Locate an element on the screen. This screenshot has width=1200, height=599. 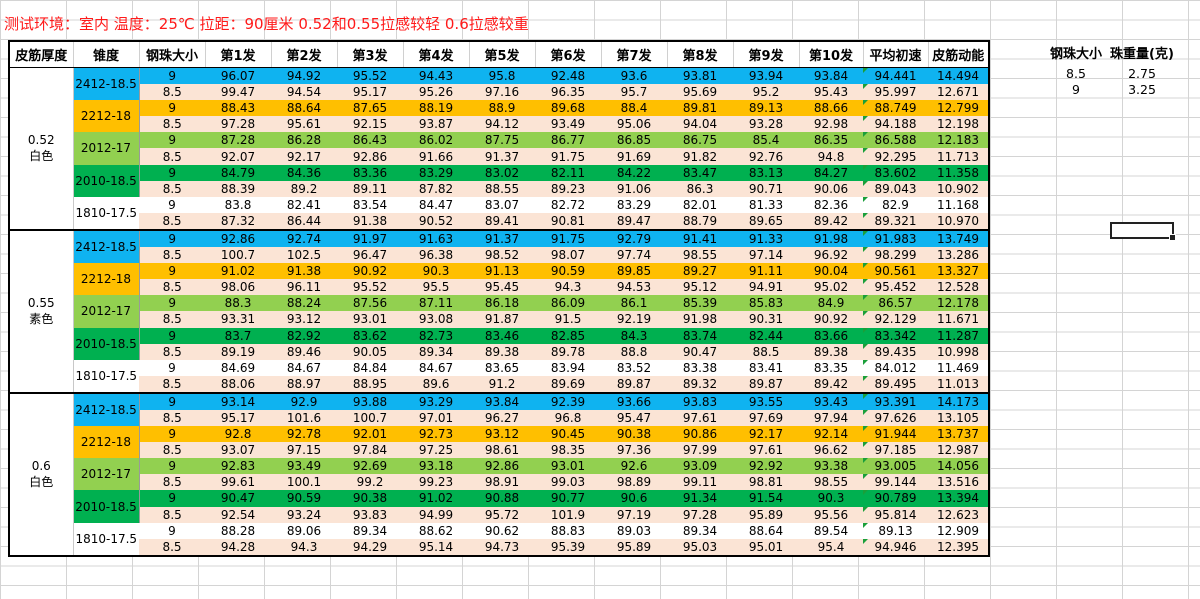
shot-value-cell: 90.62 is located at coordinates (502, 530).